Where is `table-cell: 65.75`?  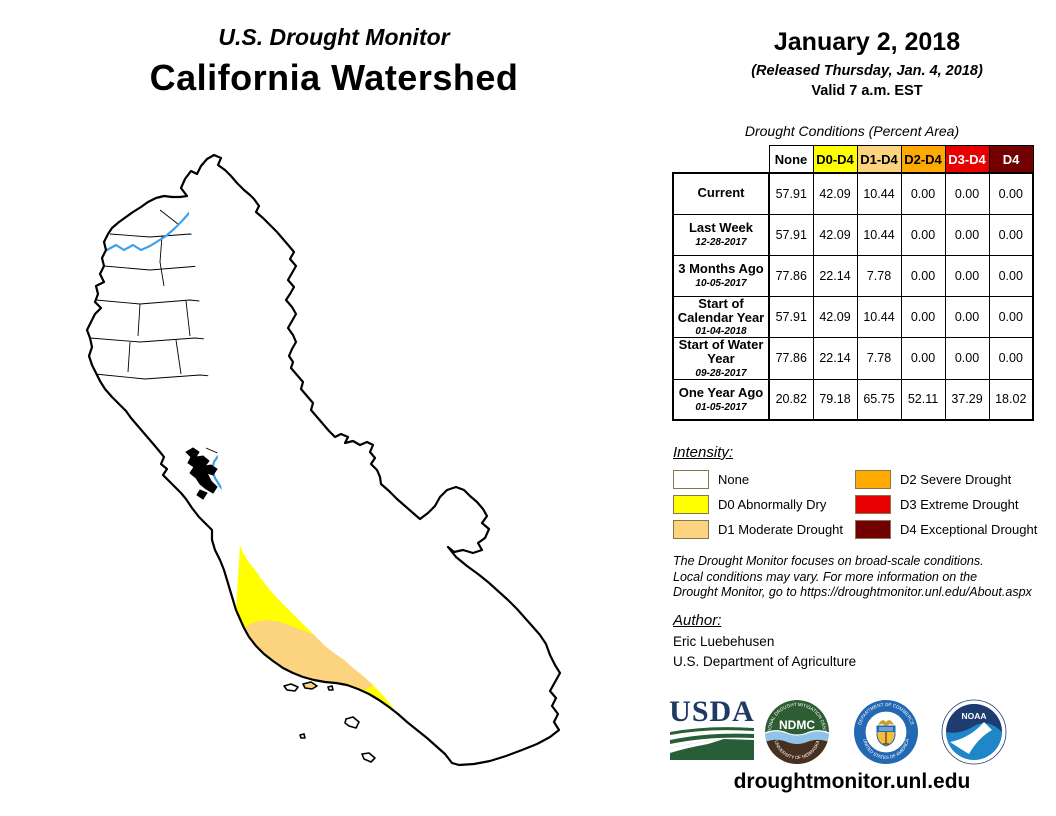 table-cell: 65.75 is located at coordinates (879, 399).